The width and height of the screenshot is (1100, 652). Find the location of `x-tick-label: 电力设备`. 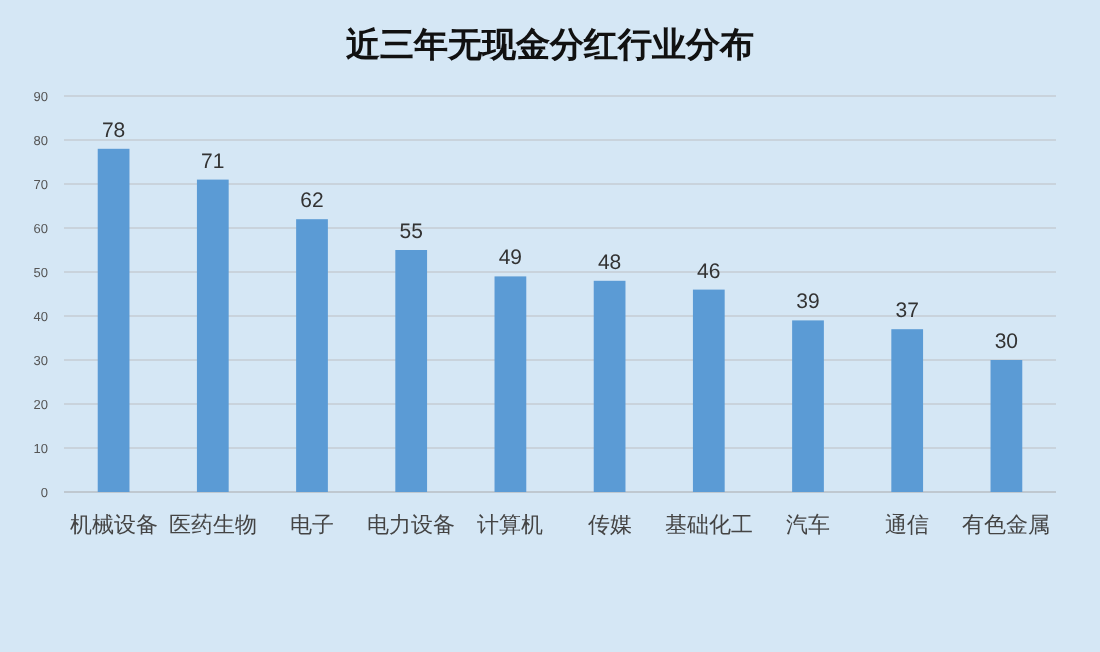

x-tick-label: 电力设备 is located at coordinates (411, 525).